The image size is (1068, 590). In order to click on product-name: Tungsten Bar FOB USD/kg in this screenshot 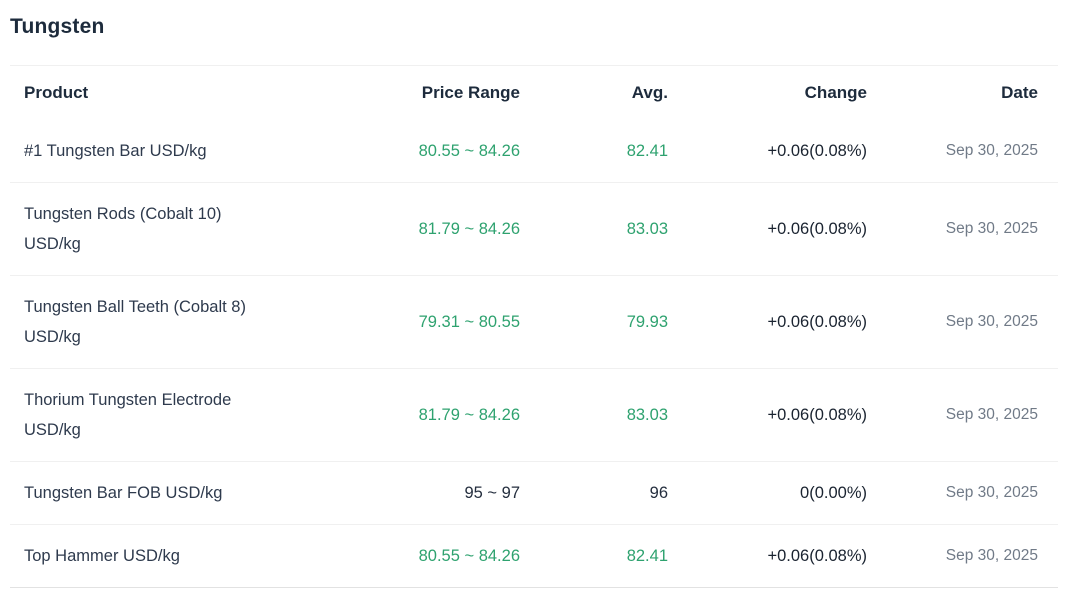, I will do `click(195, 493)`.